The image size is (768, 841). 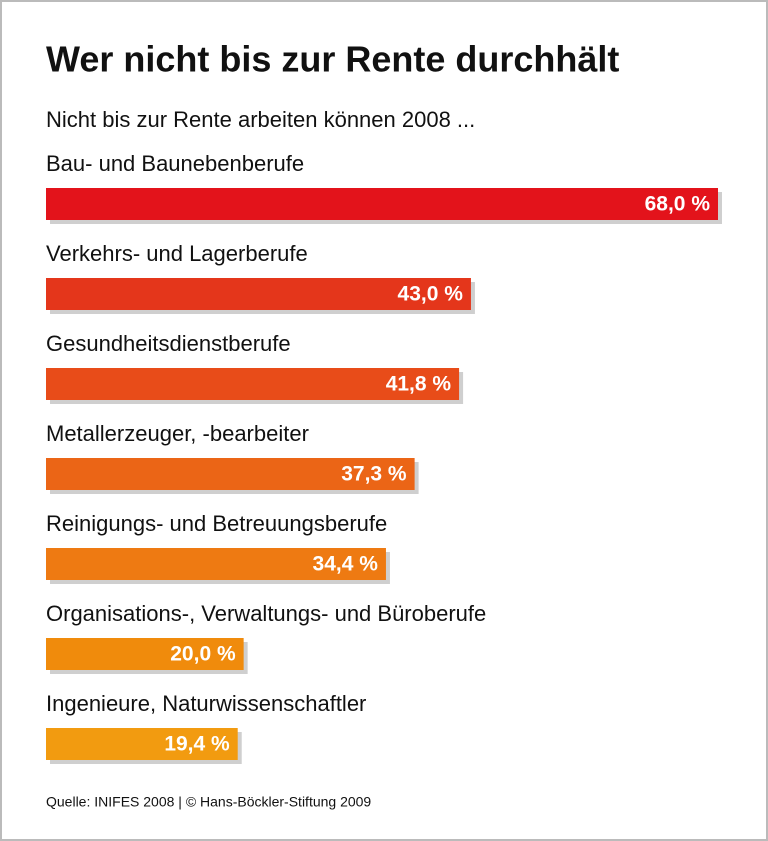 What do you see at coordinates (206, 703) in the screenshot?
I see `category-label: Ingenieure, Naturwissenschaftler` at bounding box center [206, 703].